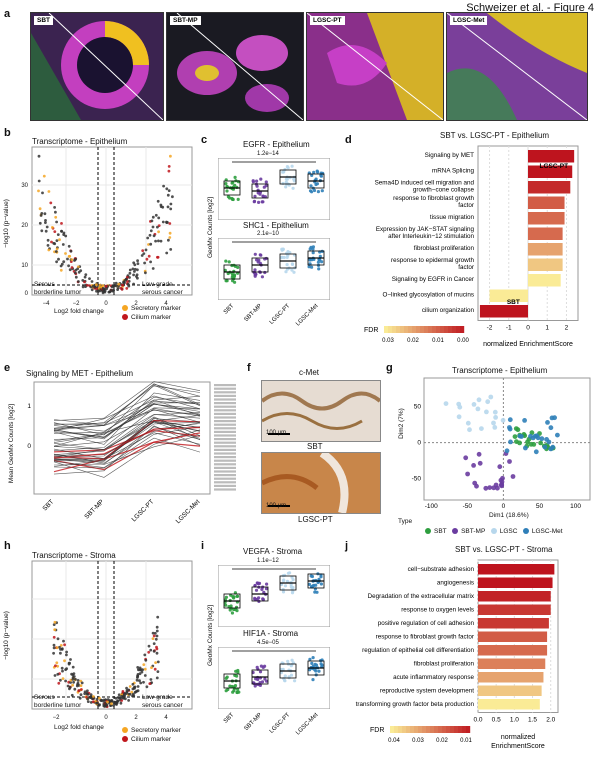  I want to click on bar-x-tick: -2, so click(490, 328).